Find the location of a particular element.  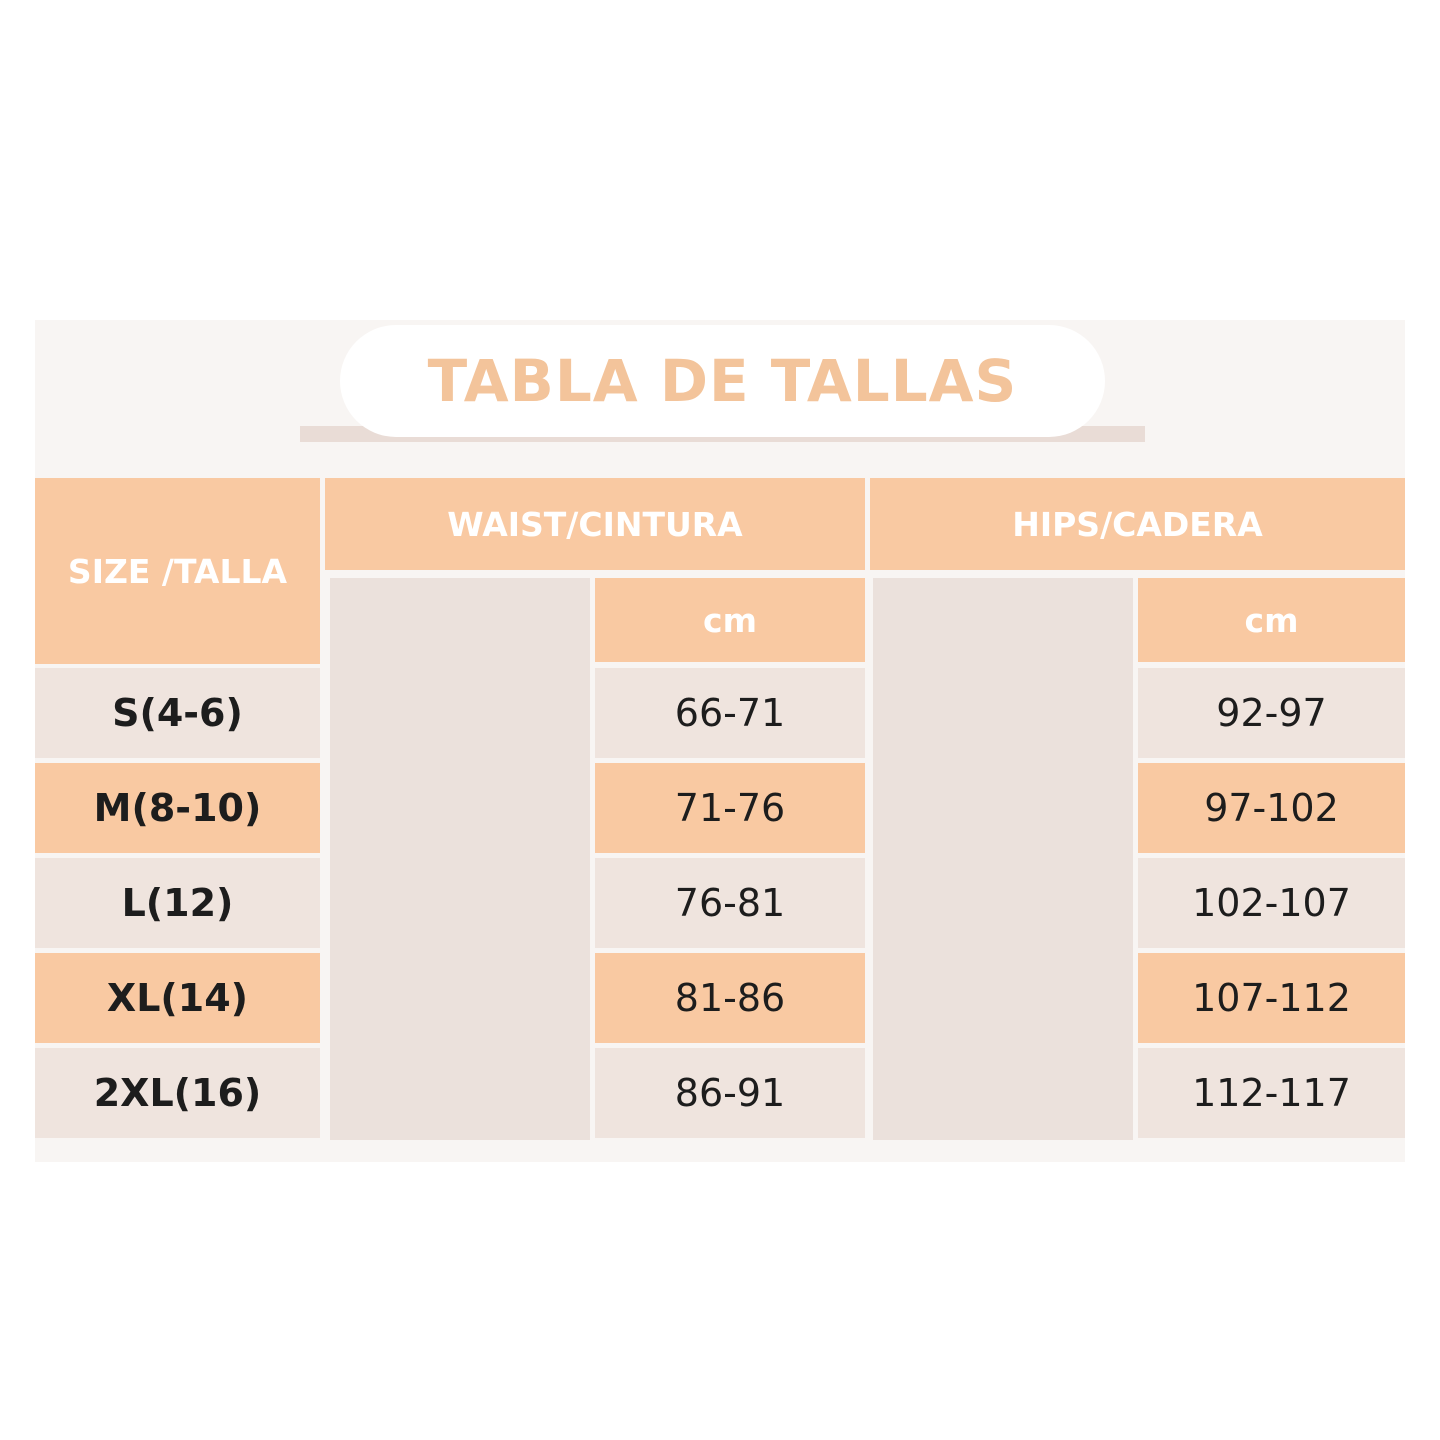

size-cell-text: L(12) is located at coordinates (177, 903).